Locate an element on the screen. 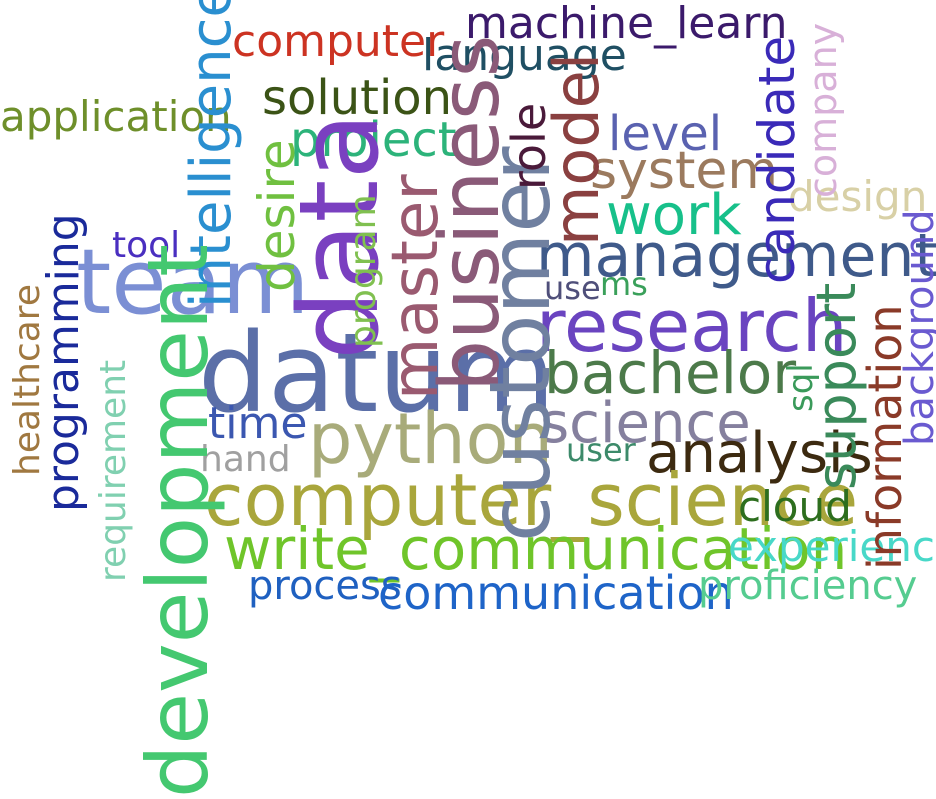  word-tool: tool is located at coordinates (146, 245).